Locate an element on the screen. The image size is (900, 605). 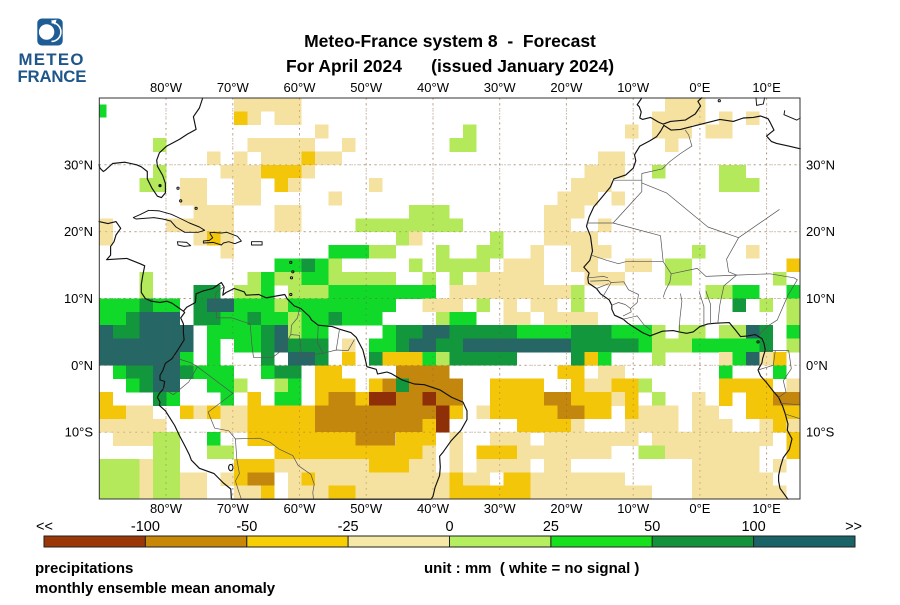
svg-text:Meteo-France system 8 - Fore: Meteo-France system 8 - Forecast is located at coordinates (450, 41).